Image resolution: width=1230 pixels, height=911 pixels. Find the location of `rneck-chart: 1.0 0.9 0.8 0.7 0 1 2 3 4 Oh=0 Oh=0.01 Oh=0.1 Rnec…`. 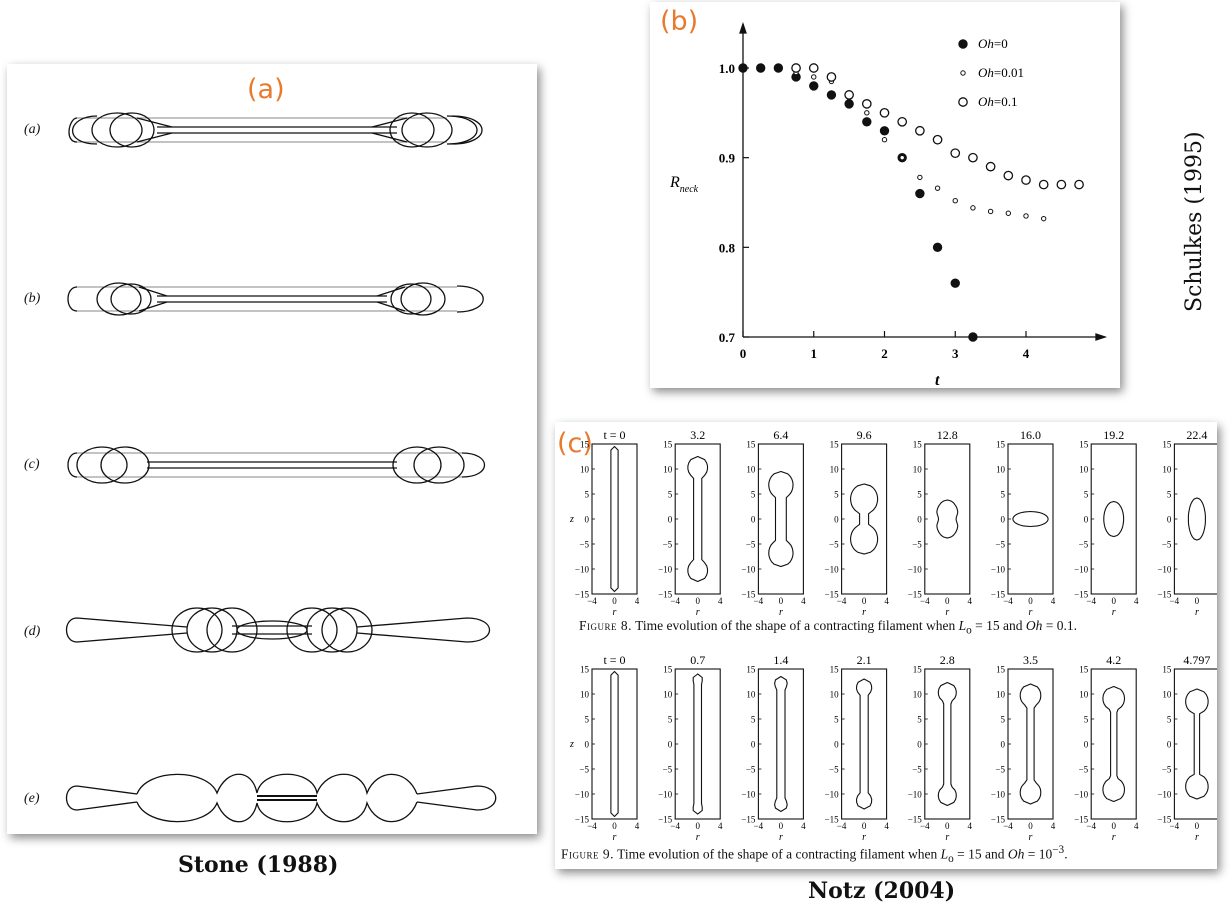

rneck-chart: 1.0 0.9 0.8 0.7 0 1 2 3 4 Oh=0 Oh=0.01 Oh=0.1 Rnec… is located at coordinates (888, 204).